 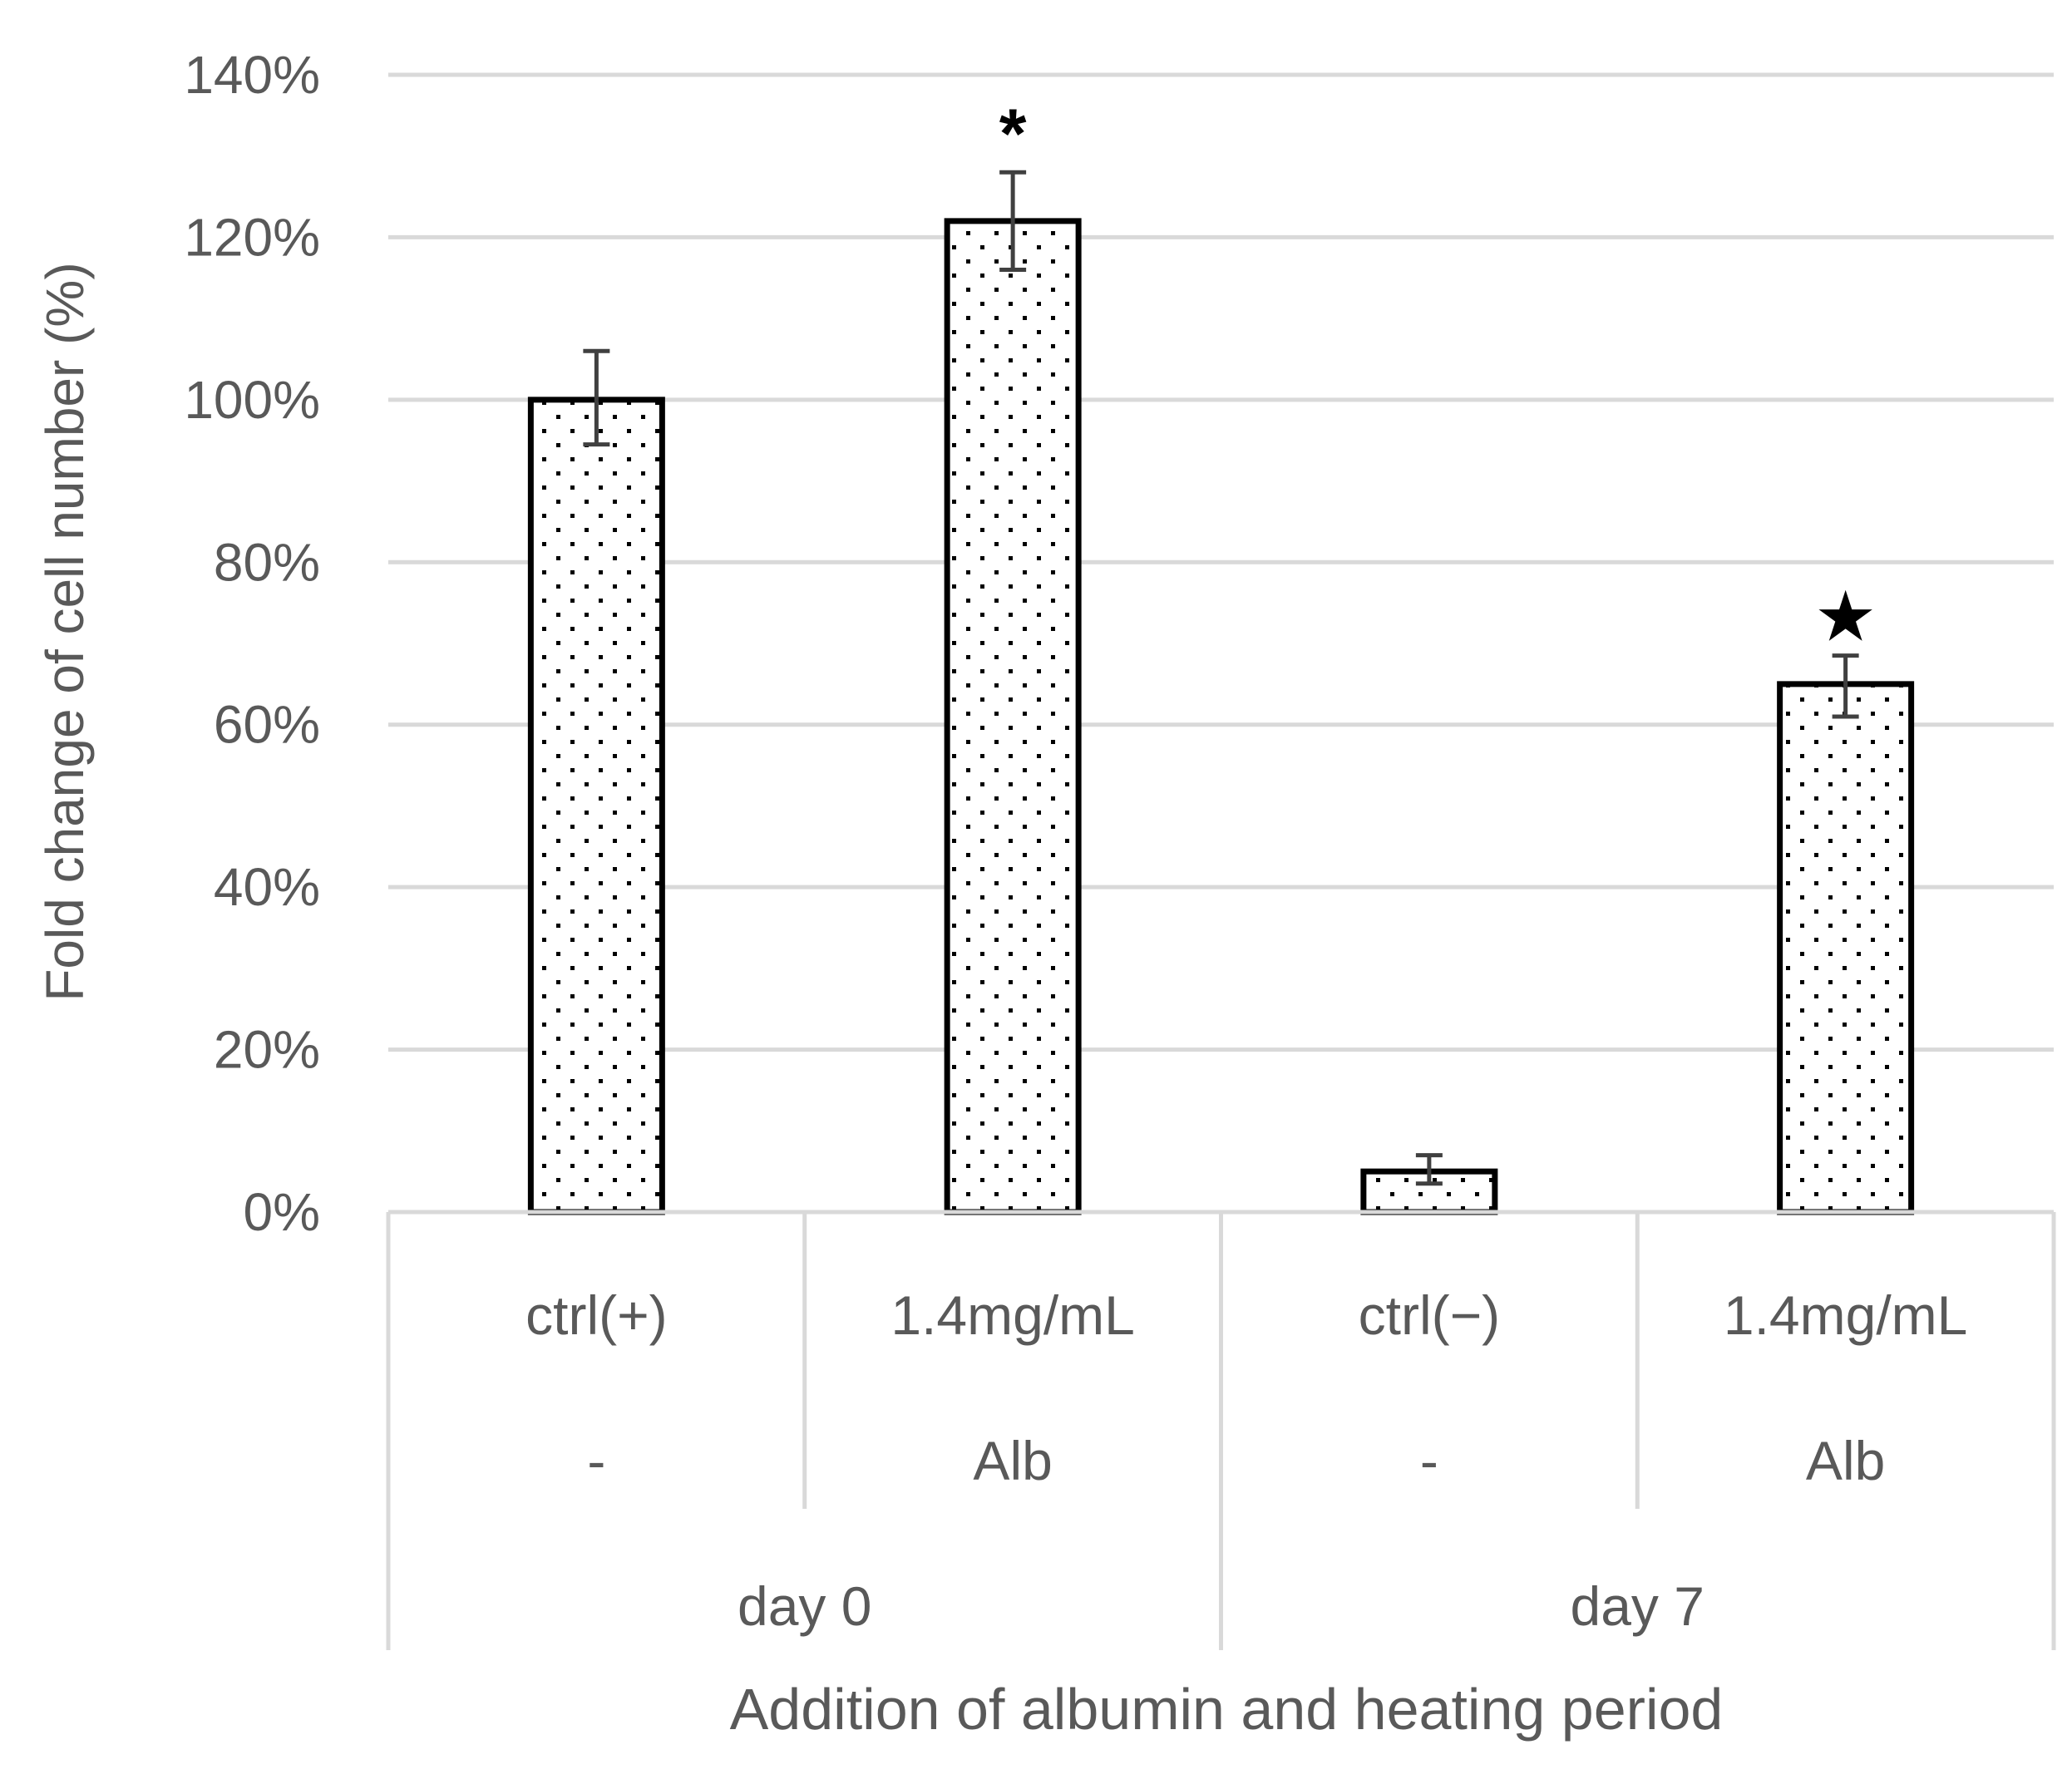 I want to click on y-tick-label: 80%, so click(x=267, y=562).